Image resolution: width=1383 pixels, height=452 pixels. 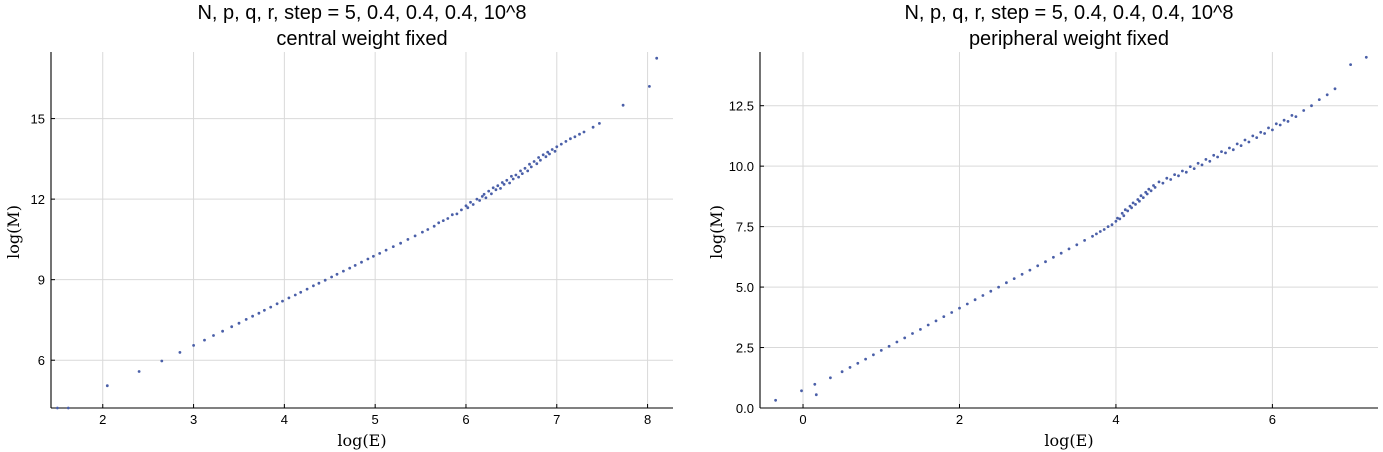 What do you see at coordinates (1272, 419) in the screenshot?
I see `x-tick-label: 6` at bounding box center [1272, 419].